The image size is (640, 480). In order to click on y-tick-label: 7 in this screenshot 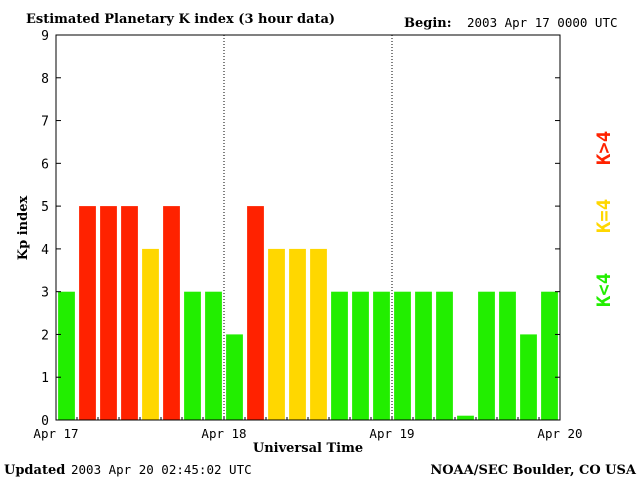, I will do `click(45, 122)`.